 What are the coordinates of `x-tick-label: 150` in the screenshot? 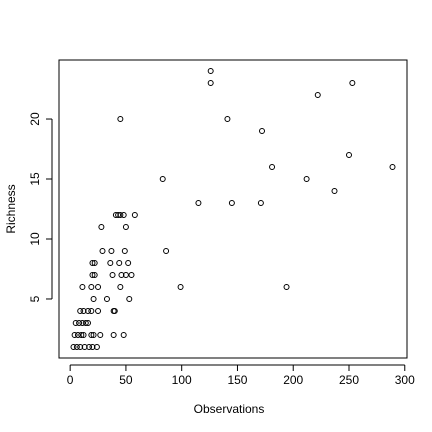 It's located at (237, 380).